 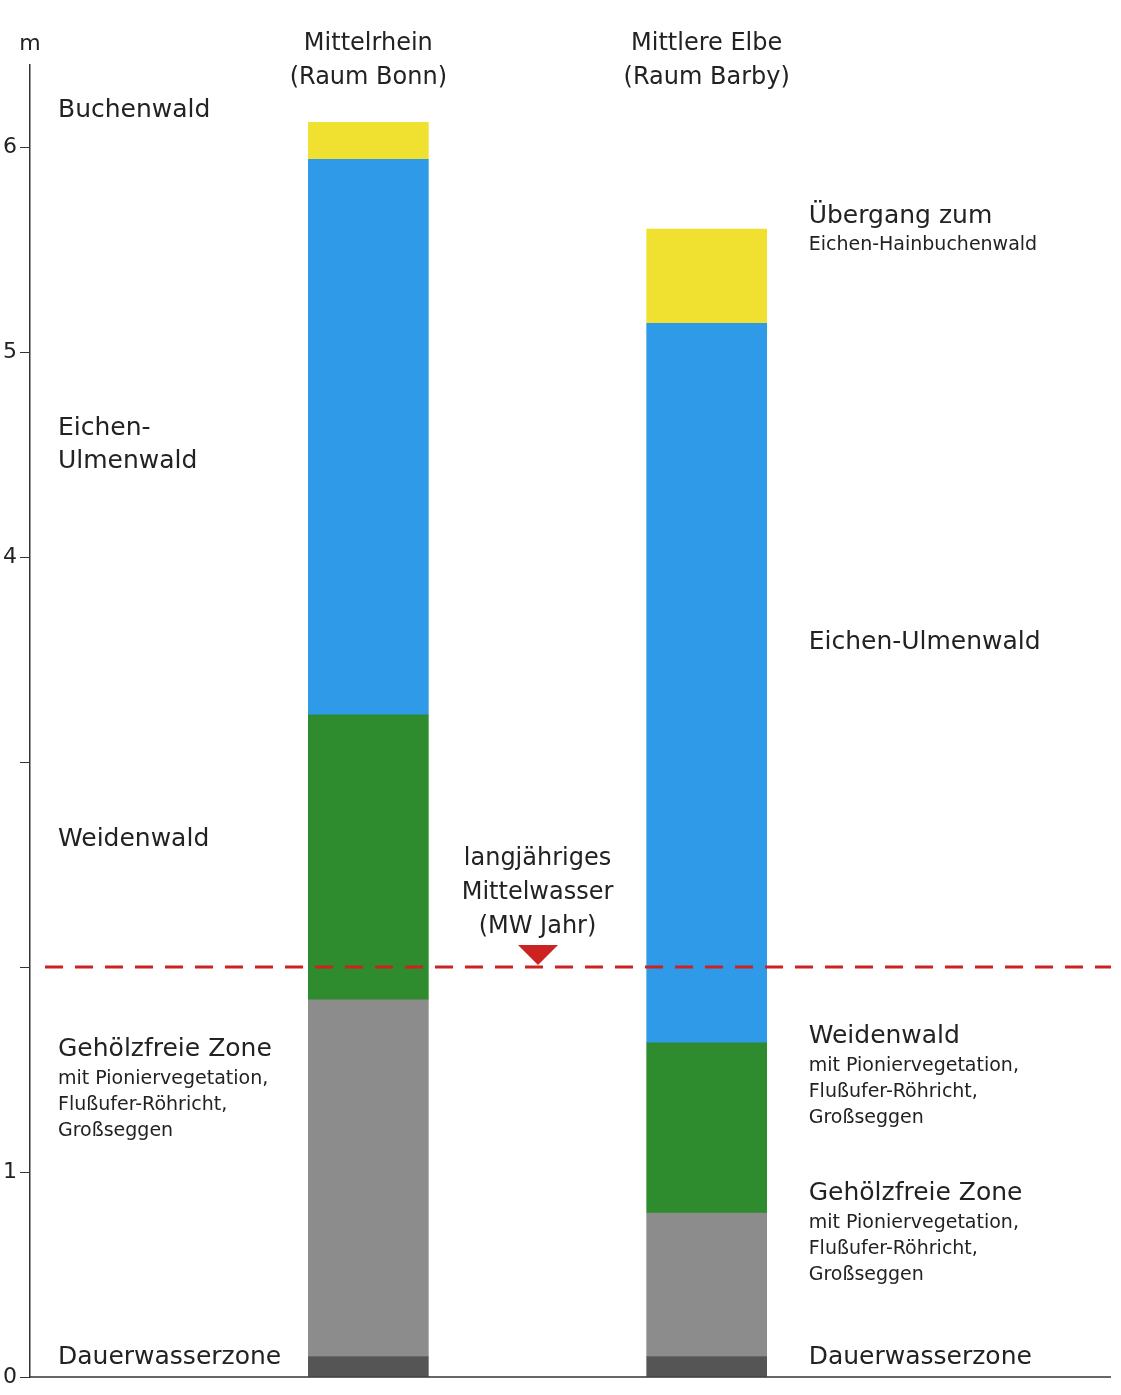 I want to click on ref-line-label: langjähriges Mittelwasser (MW Jahr), so click(x=537, y=891).